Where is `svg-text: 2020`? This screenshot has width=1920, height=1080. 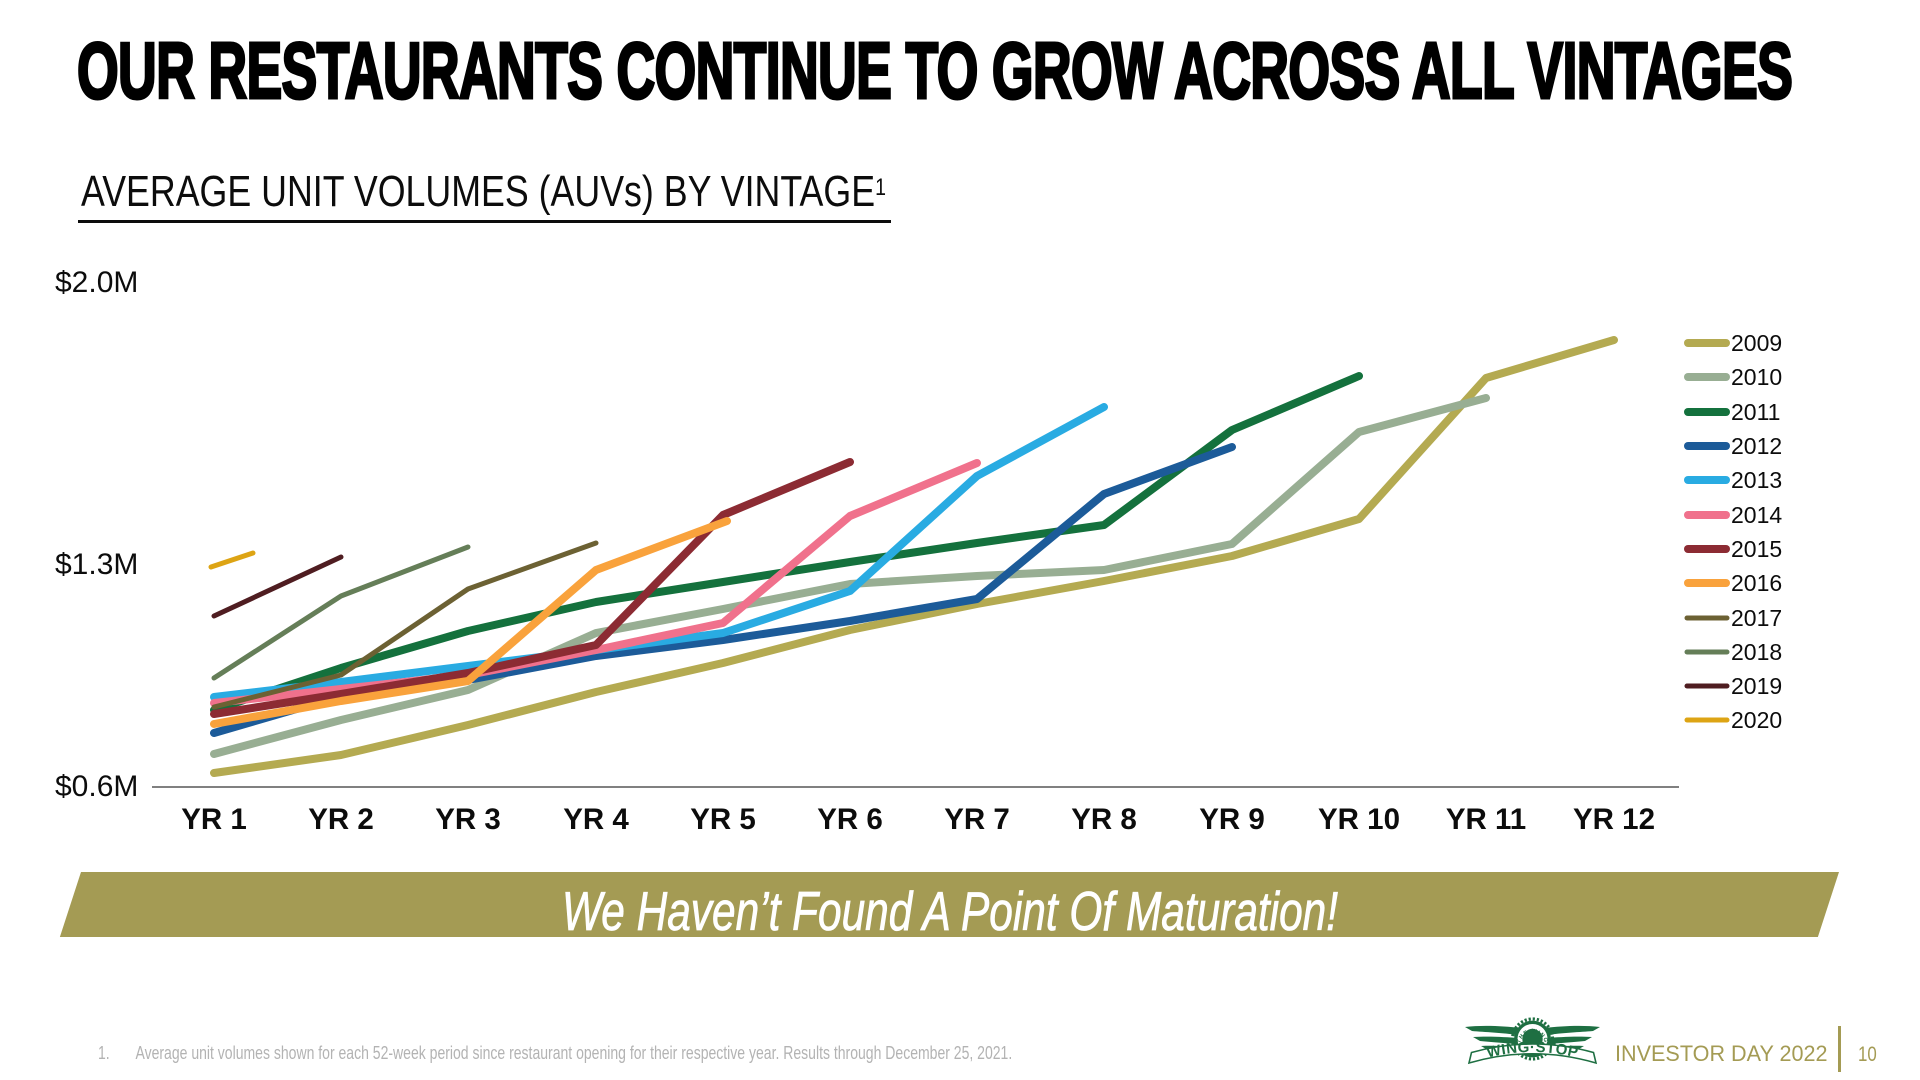 svg-text: 2020 is located at coordinates (1756, 720).